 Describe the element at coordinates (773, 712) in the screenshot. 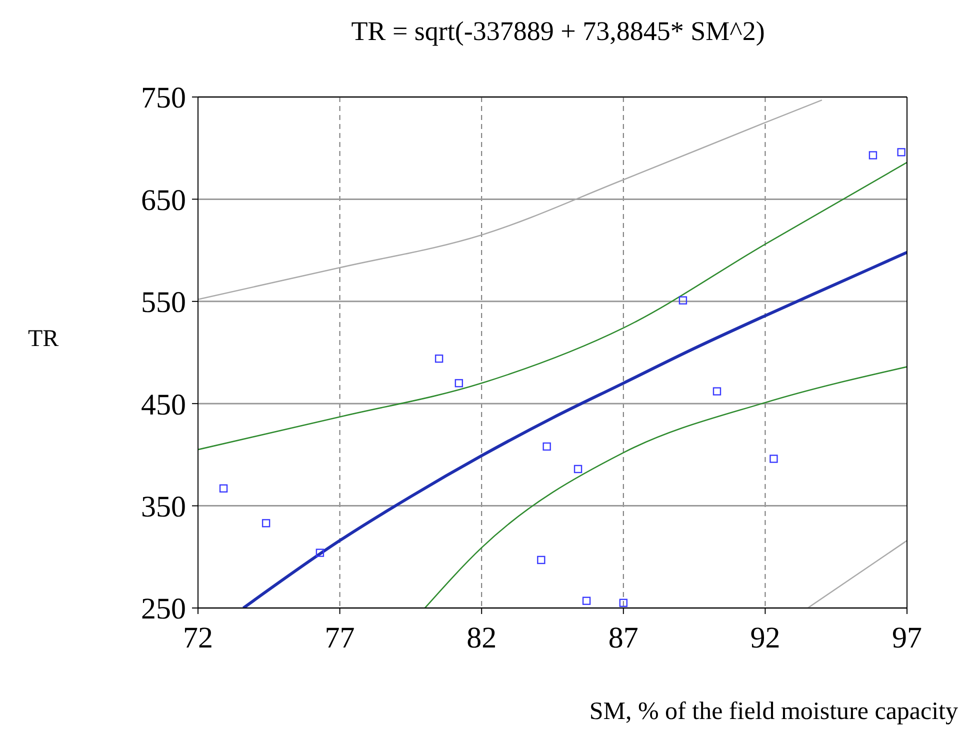

I see `x-axis-title: SM, % of the field moisture capacity` at that location.